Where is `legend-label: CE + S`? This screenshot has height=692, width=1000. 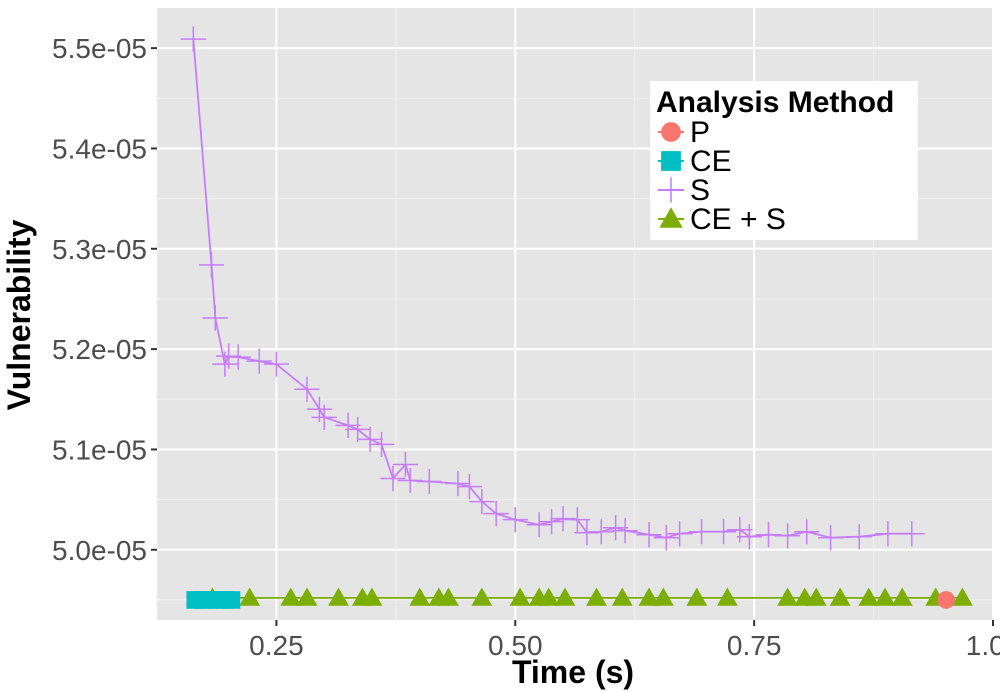
legend-label: CE + S is located at coordinates (738, 219).